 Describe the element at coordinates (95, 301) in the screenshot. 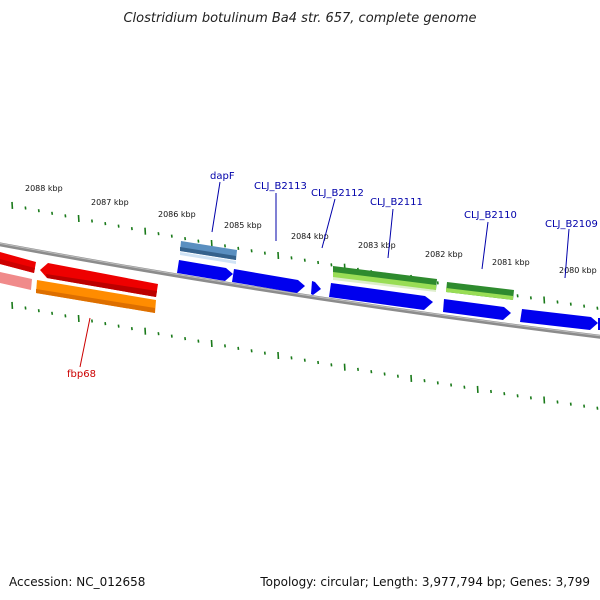

I see `gene-feature-orange-shade` at that location.